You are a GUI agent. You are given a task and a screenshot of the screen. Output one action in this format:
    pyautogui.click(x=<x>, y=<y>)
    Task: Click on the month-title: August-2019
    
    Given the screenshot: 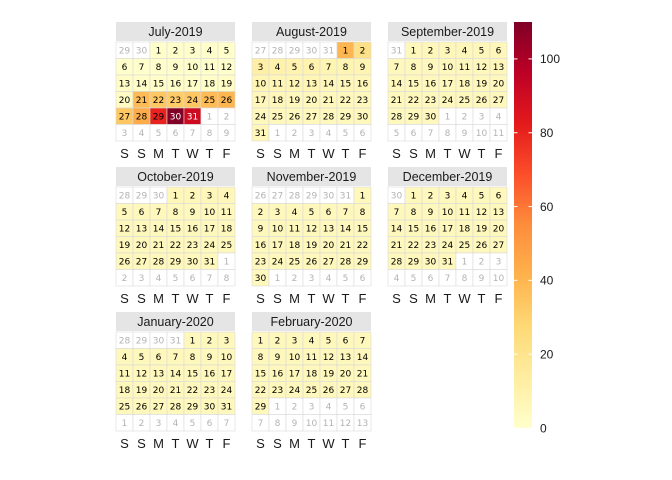 What is the action you would take?
    pyautogui.click(x=311, y=32)
    